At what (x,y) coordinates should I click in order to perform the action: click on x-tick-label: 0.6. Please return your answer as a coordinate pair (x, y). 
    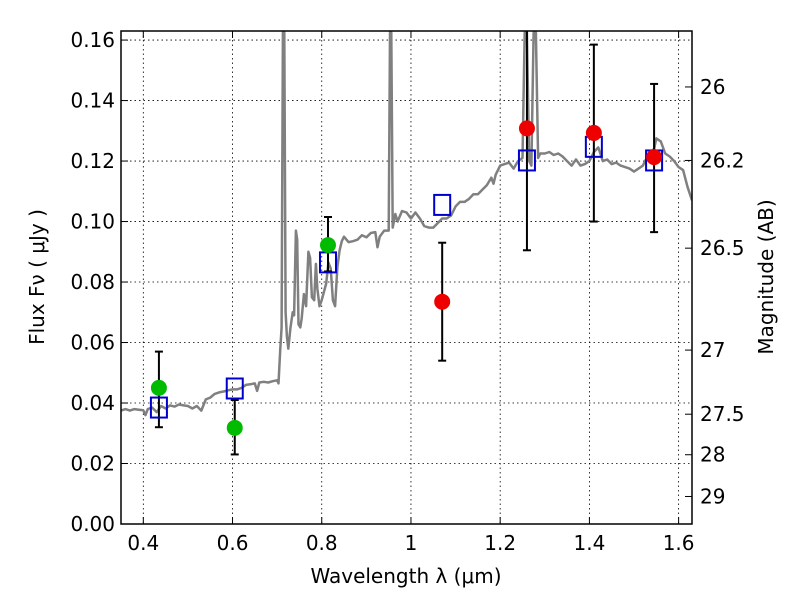
    Looking at the image, I should click on (233, 543).